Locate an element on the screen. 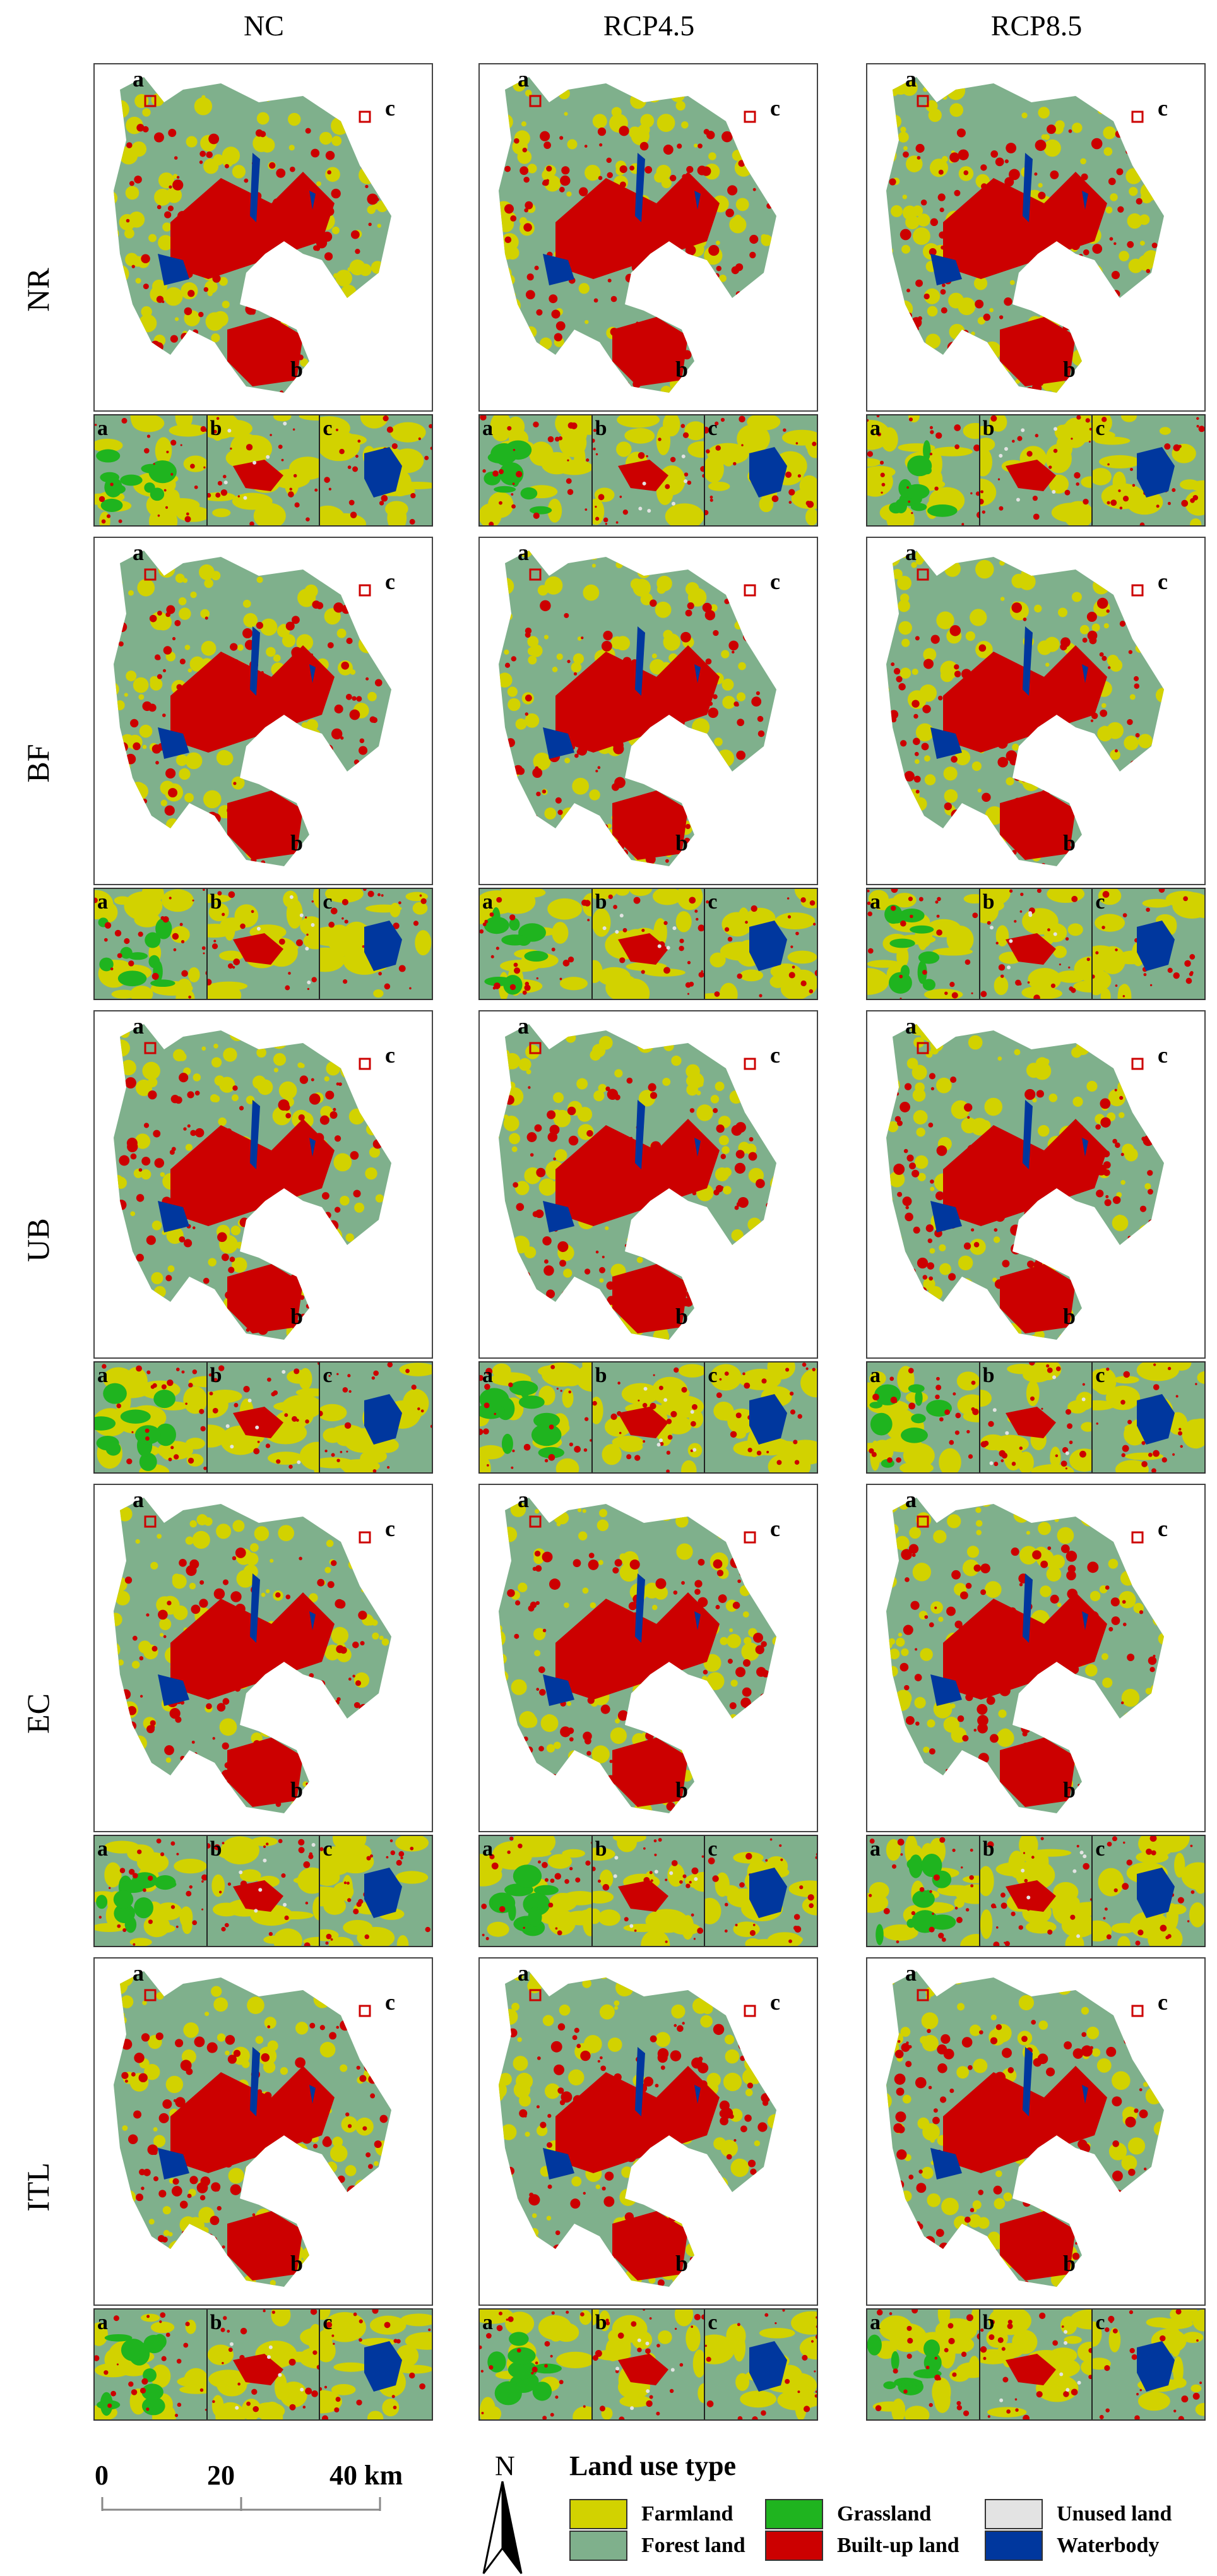 Image resolution: width=1217 pixels, height=2576 pixels. legend-item-grassland: Grassland is located at coordinates (848, 2514).